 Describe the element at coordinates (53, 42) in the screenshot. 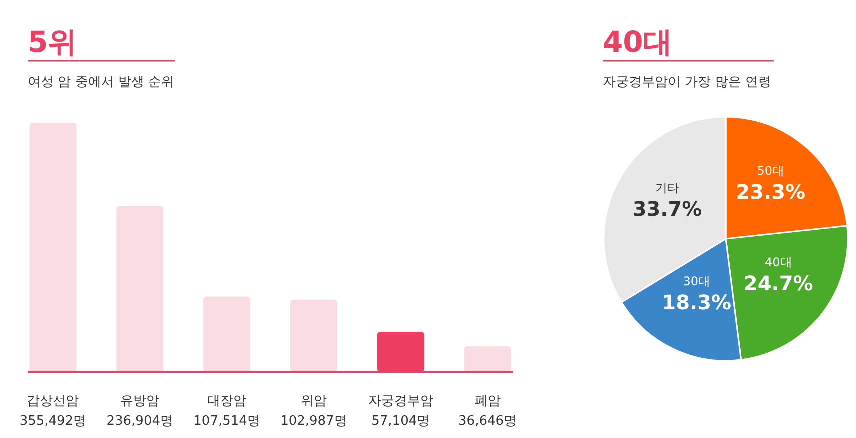

I see `chart-title: 5위` at that location.